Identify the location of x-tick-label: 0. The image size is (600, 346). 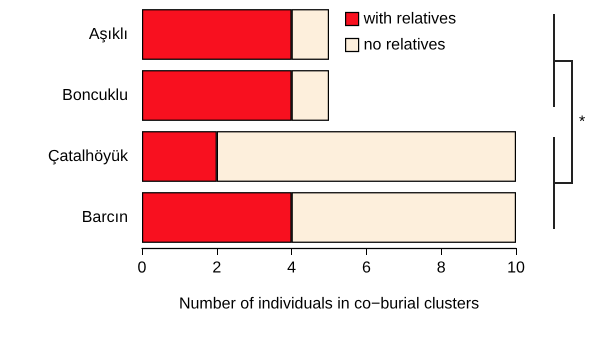
(142, 268).